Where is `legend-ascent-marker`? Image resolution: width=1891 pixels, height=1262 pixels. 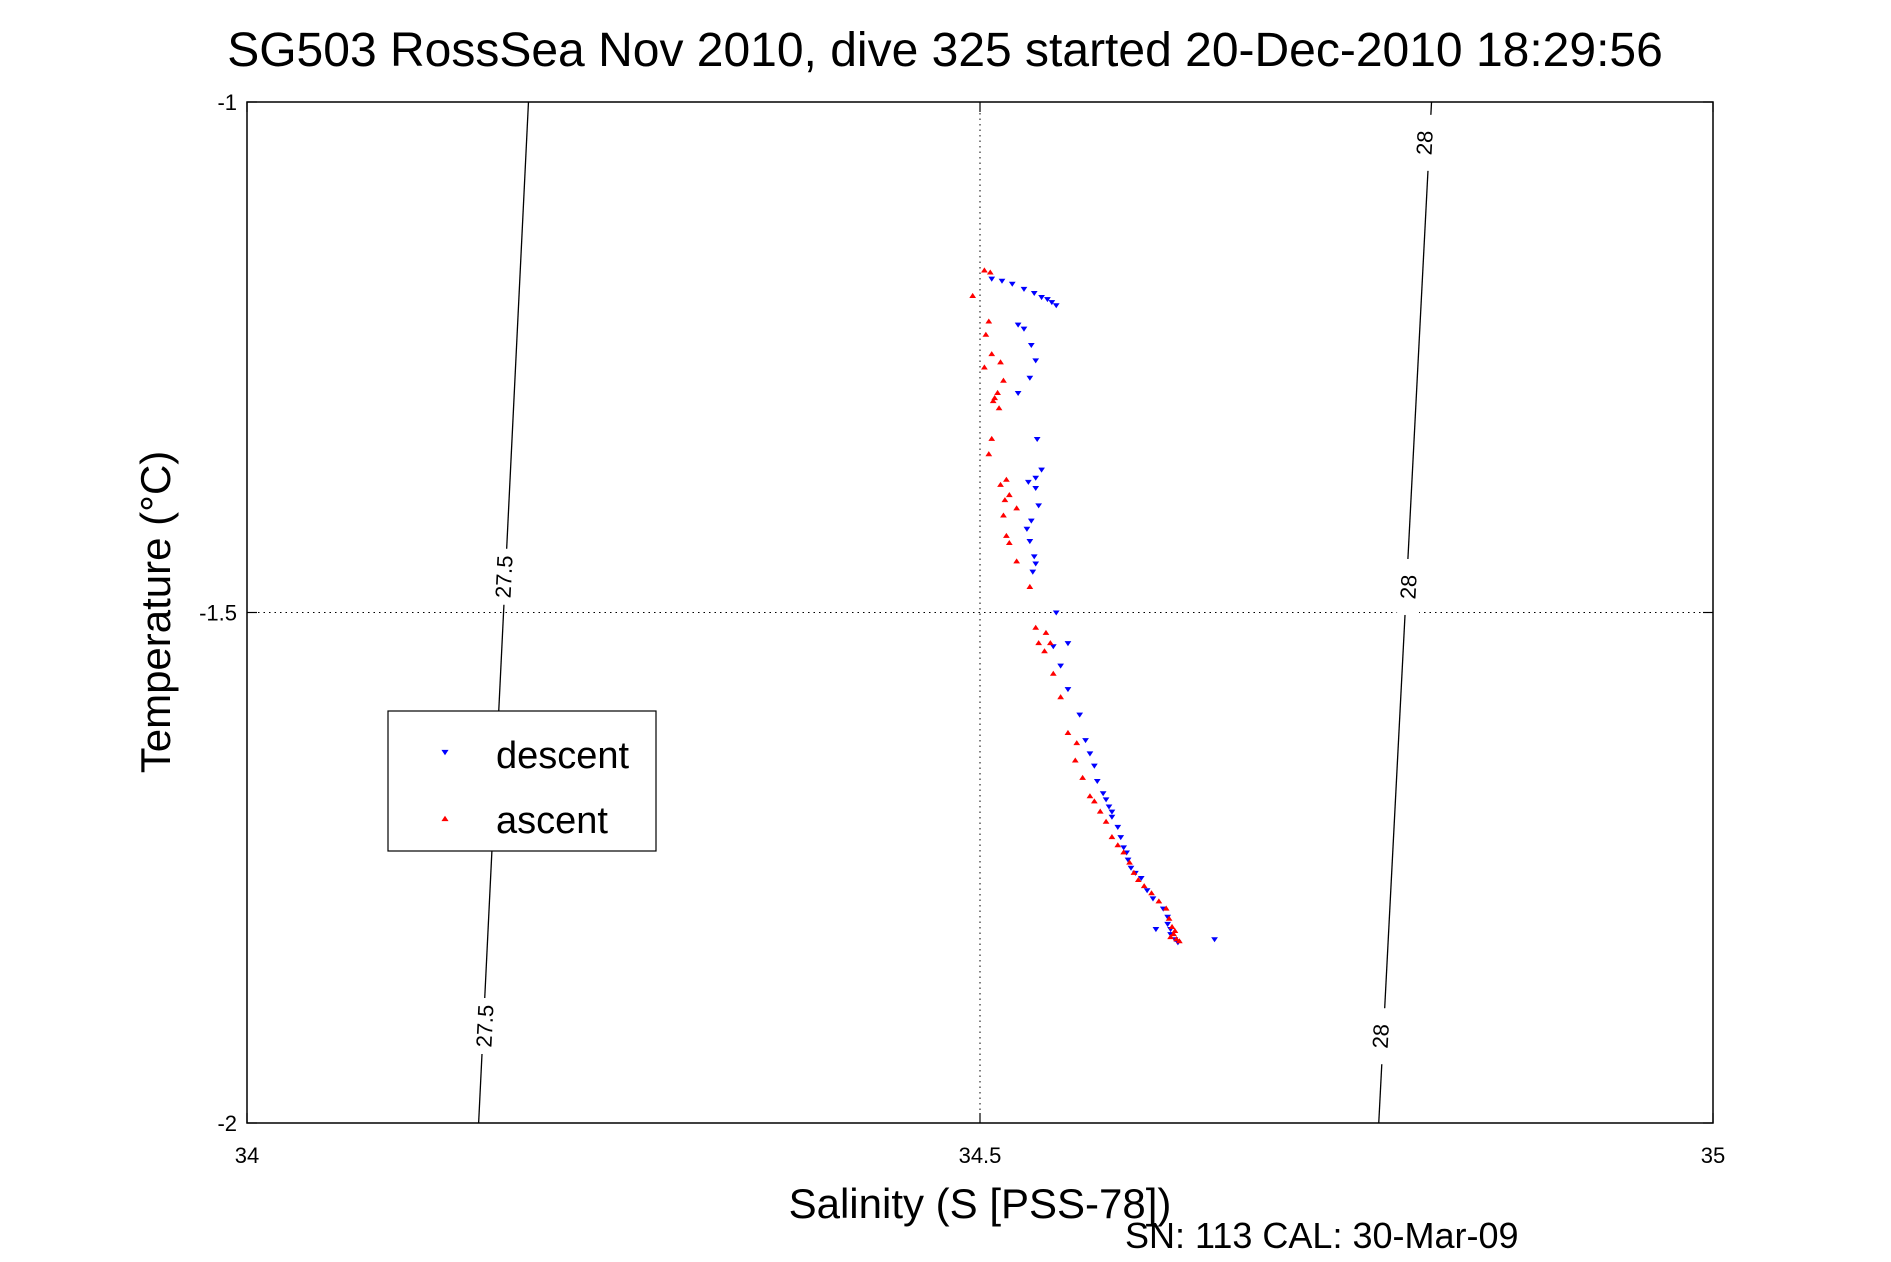
legend-ascent-marker is located at coordinates (445, 818).